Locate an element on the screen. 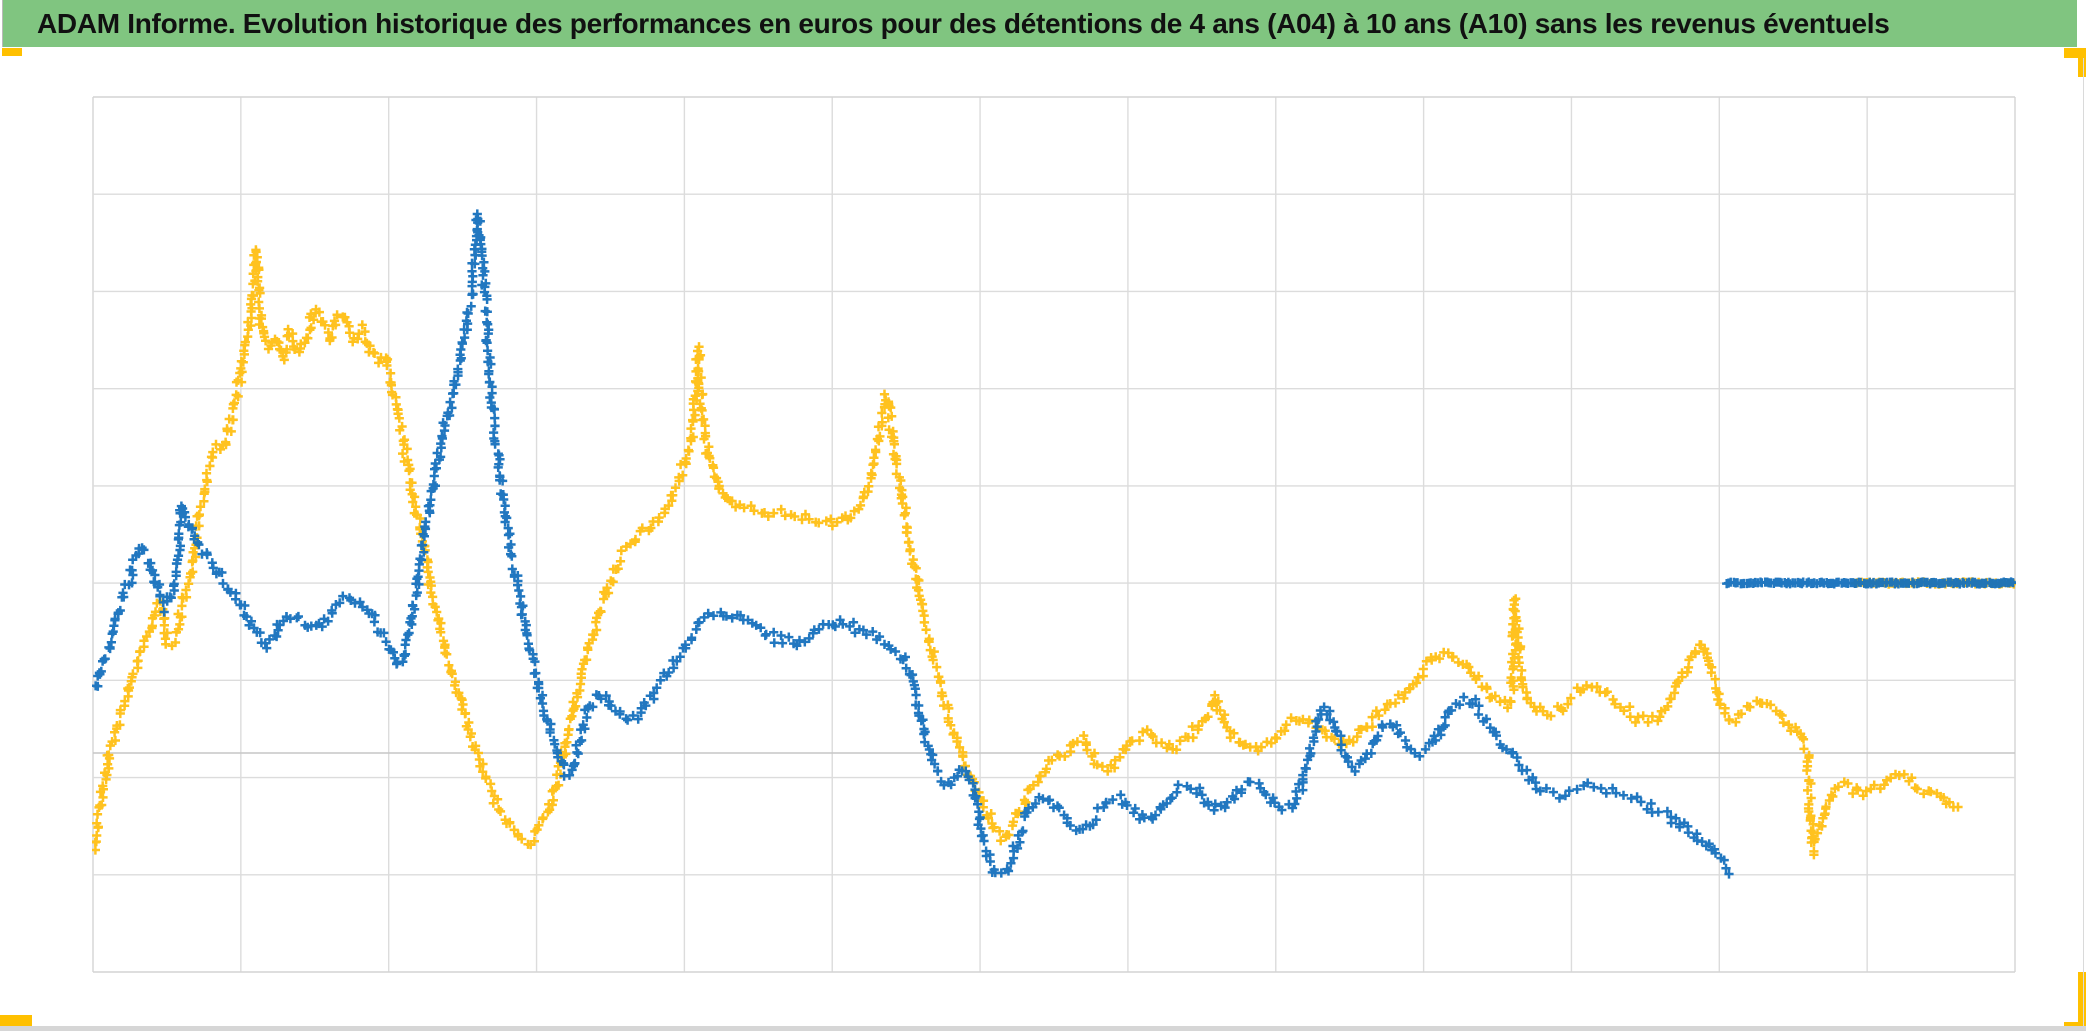 This screenshot has height=1031, width=2086. crop-mark-bottom-right-horizontal is located at coordinates (2075, 1025).